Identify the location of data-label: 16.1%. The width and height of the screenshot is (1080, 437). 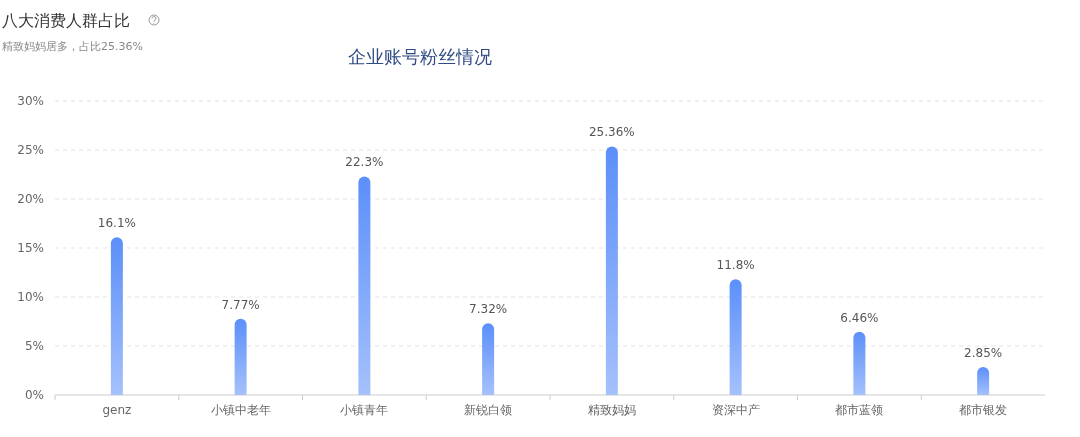
(116, 223).